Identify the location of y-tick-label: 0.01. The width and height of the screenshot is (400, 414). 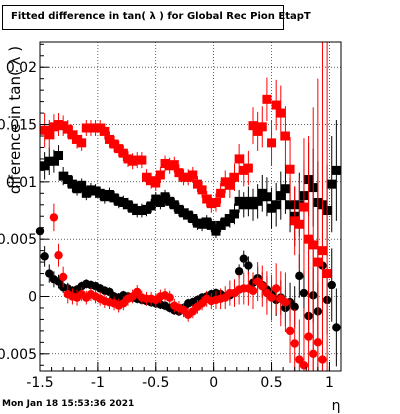
(21, 183).